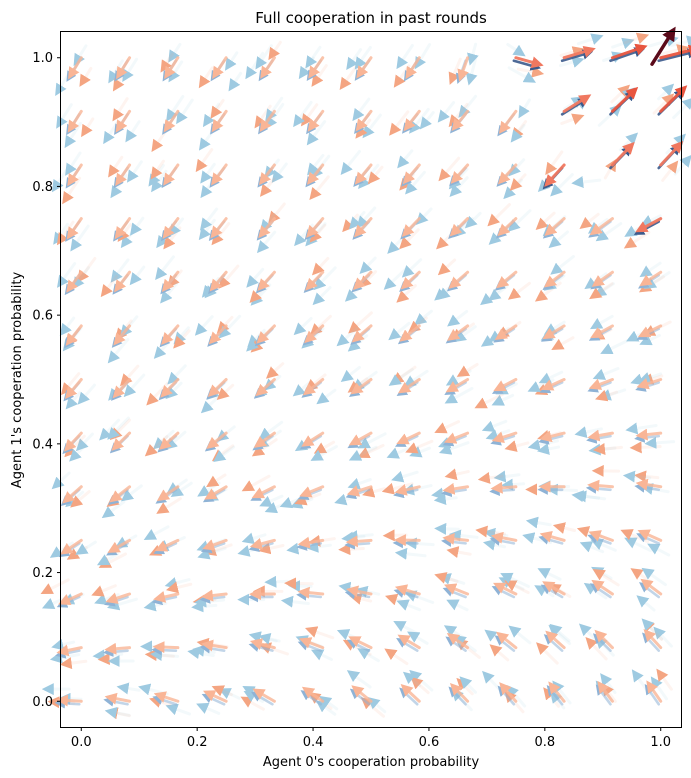 The image size is (691, 778). Describe the element at coordinates (42, 316) in the screenshot. I see `y-tick-label: 0.6` at that location.